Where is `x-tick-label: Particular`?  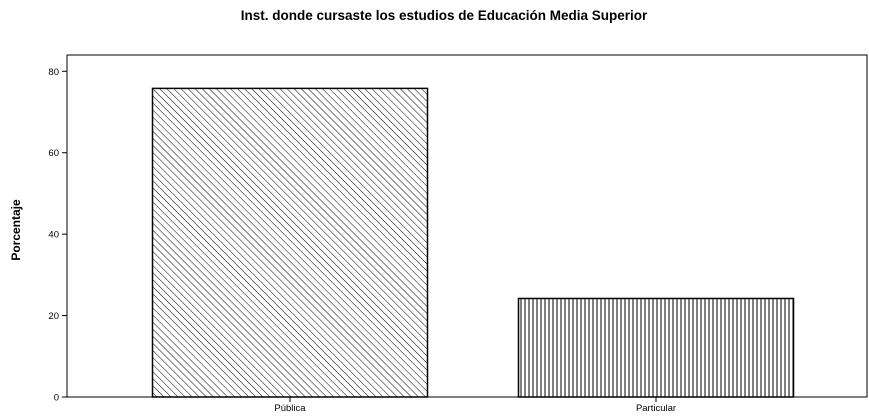 x-tick-label: Particular is located at coordinates (656, 408).